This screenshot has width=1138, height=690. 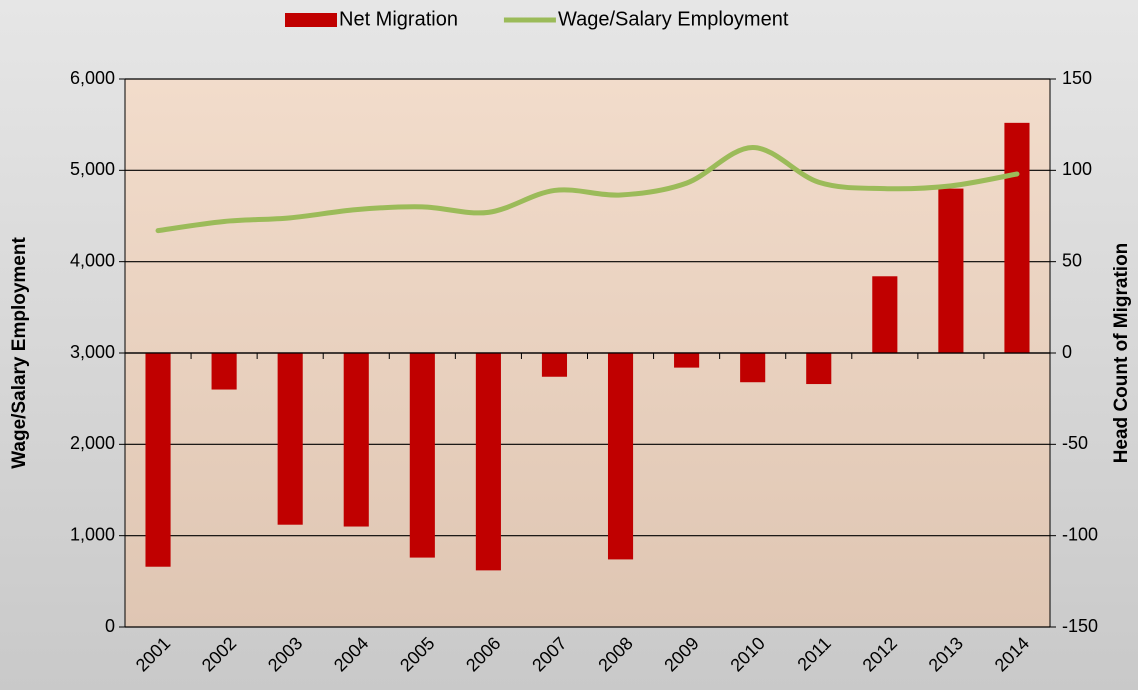 I want to click on y-tick-label: 0, so click(x=110, y=626).